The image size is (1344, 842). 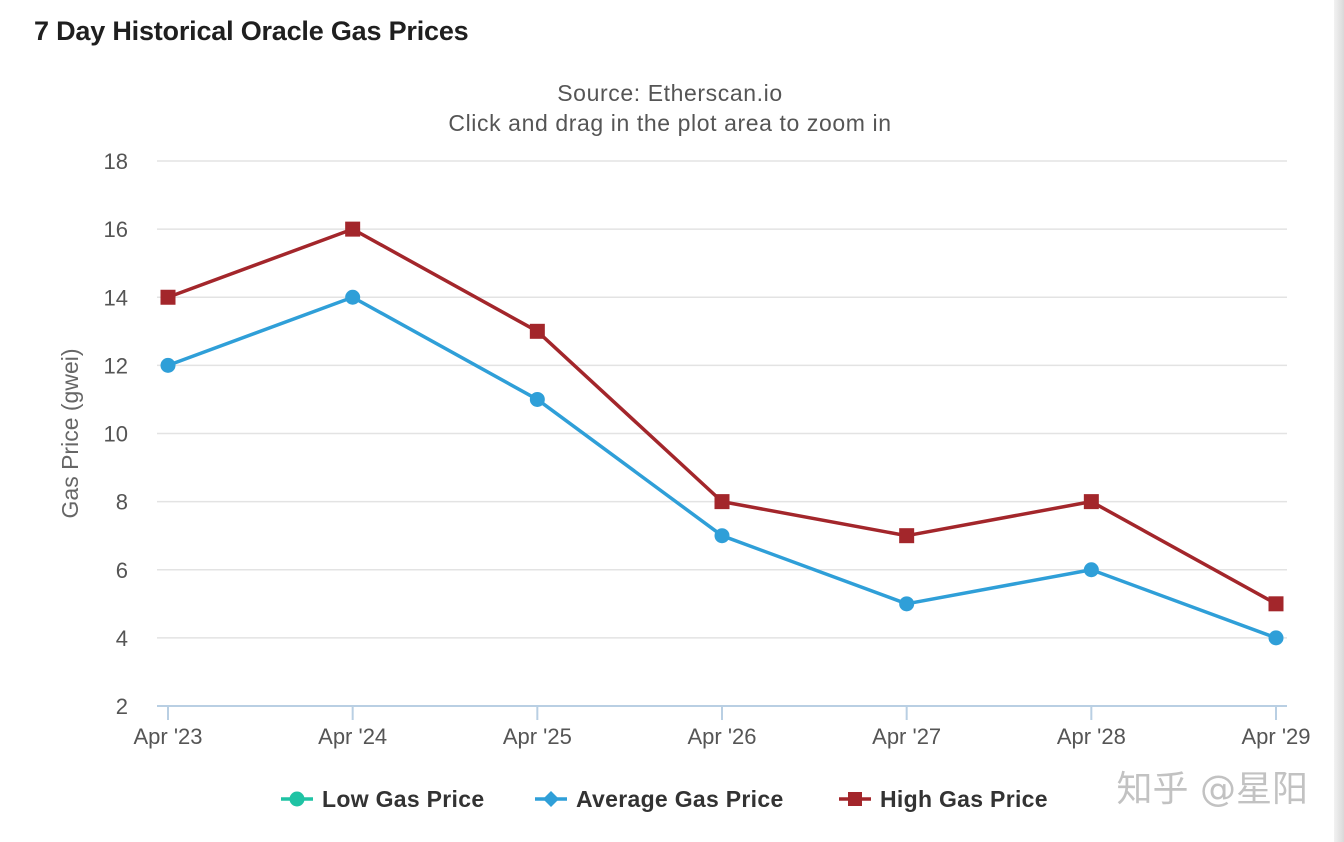 What do you see at coordinates (122, 570) in the screenshot?
I see `y-tick-label: 6` at bounding box center [122, 570].